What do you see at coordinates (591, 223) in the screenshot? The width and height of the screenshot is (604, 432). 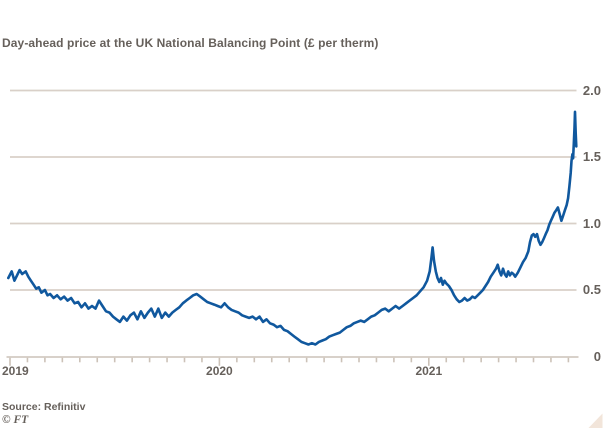 I see `y-axis-label: 1.0` at bounding box center [591, 223].